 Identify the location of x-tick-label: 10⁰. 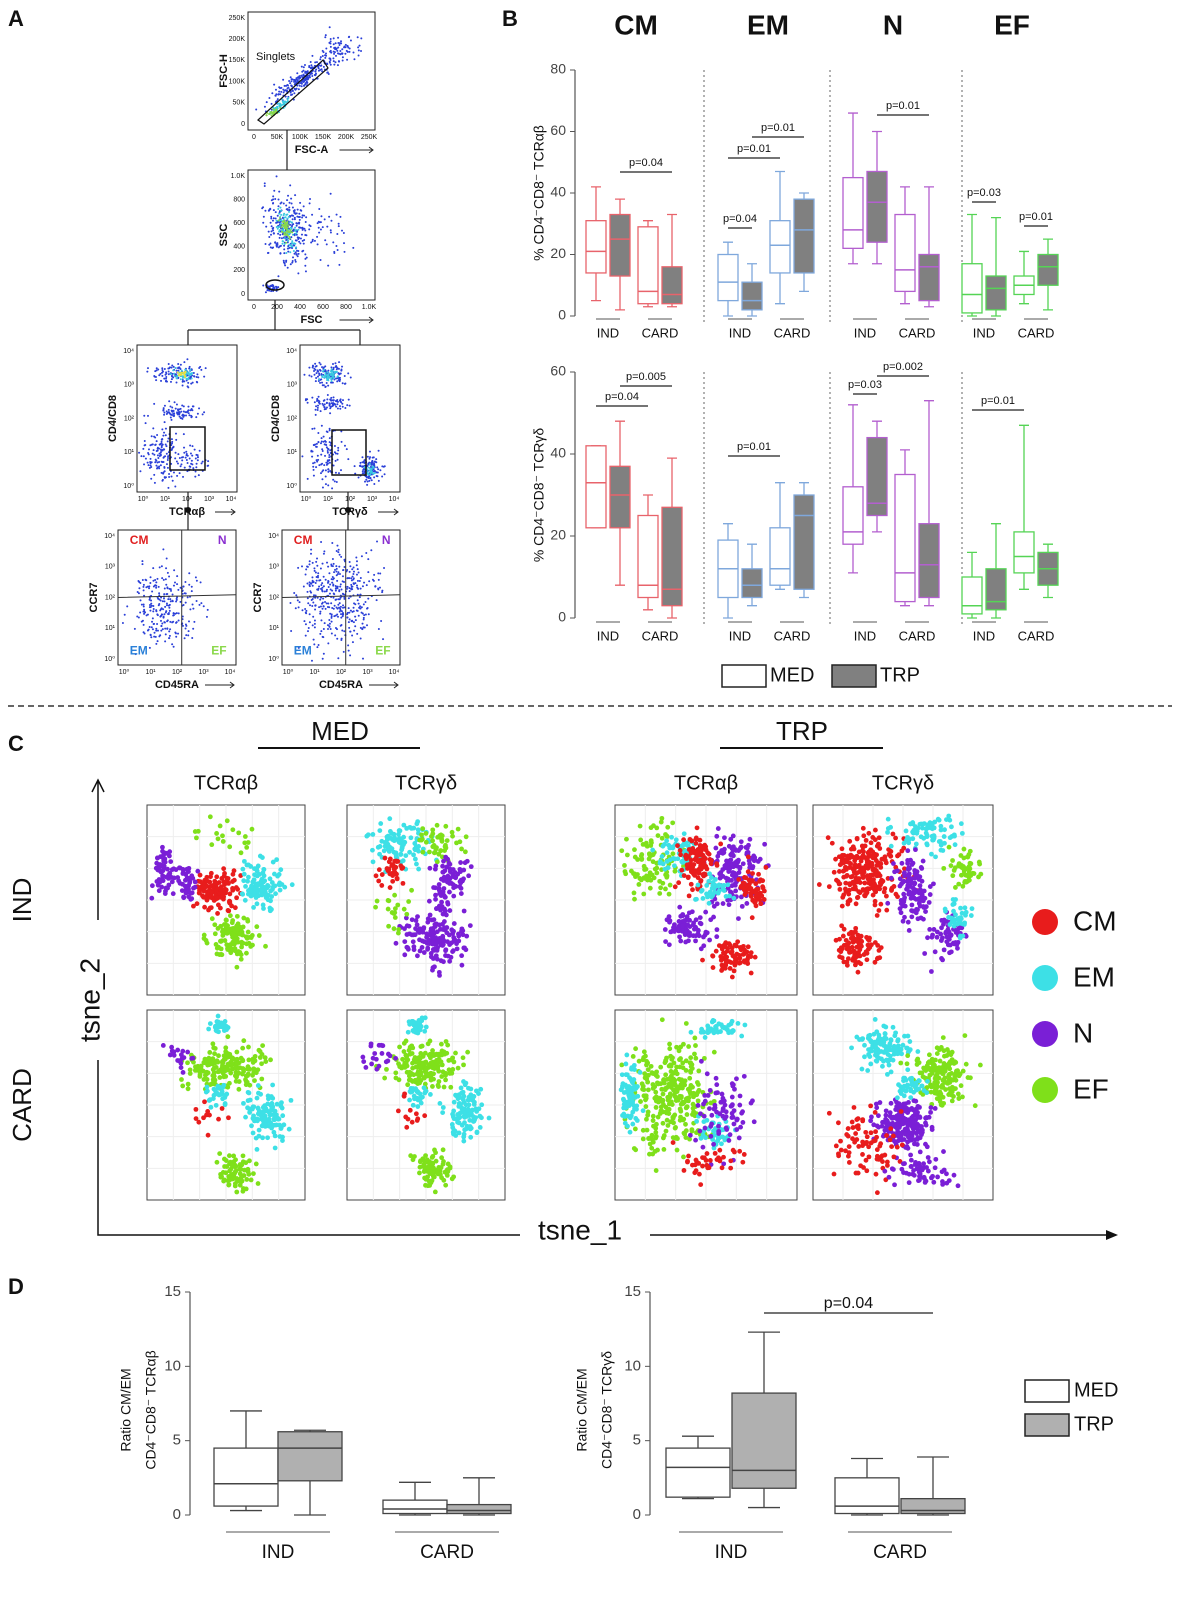
(288, 672).